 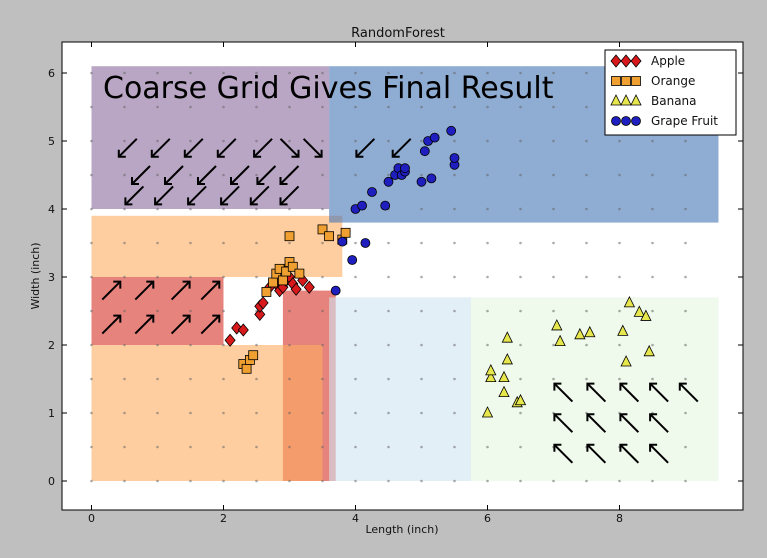 What do you see at coordinates (653, 101) in the screenshot?
I see `legend-entry-banana: Banana` at bounding box center [653, 101].